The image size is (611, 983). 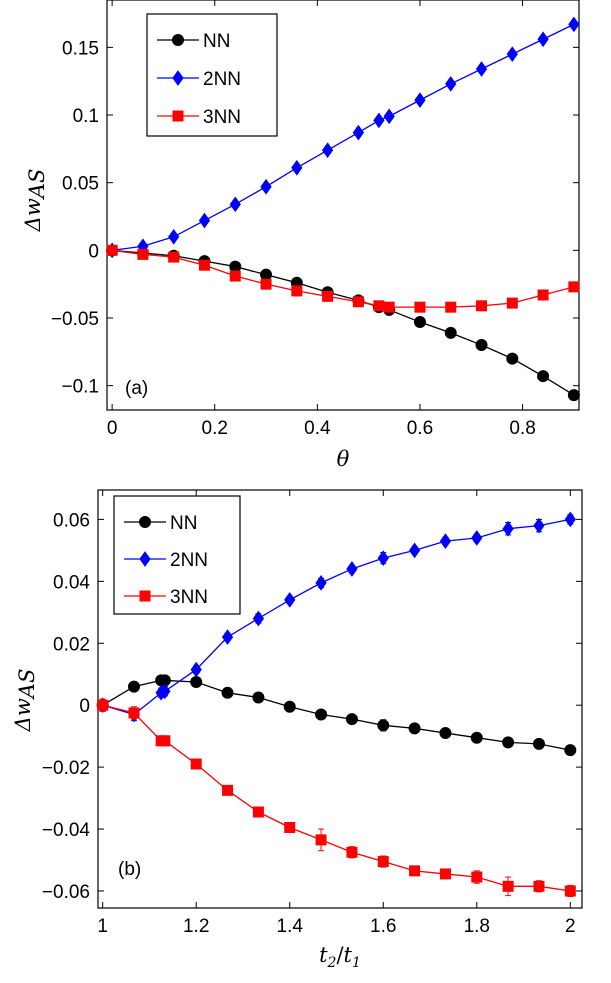 I want to click on y-tick-label: −0.04, so click(x=66, y=830).